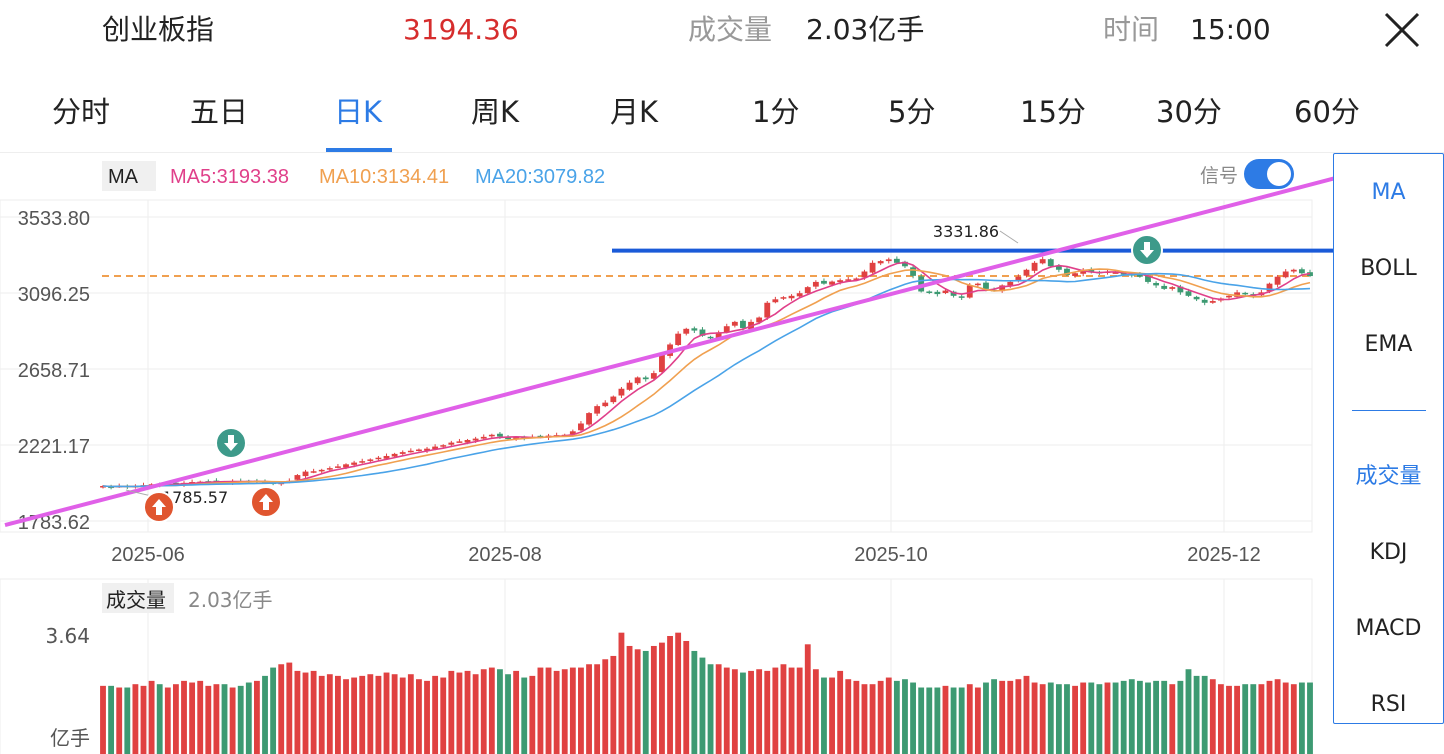  What do you see at coordinates (138, 598) in the screenshot?
I see `volume-label-box` at bounding box center [138, 598].